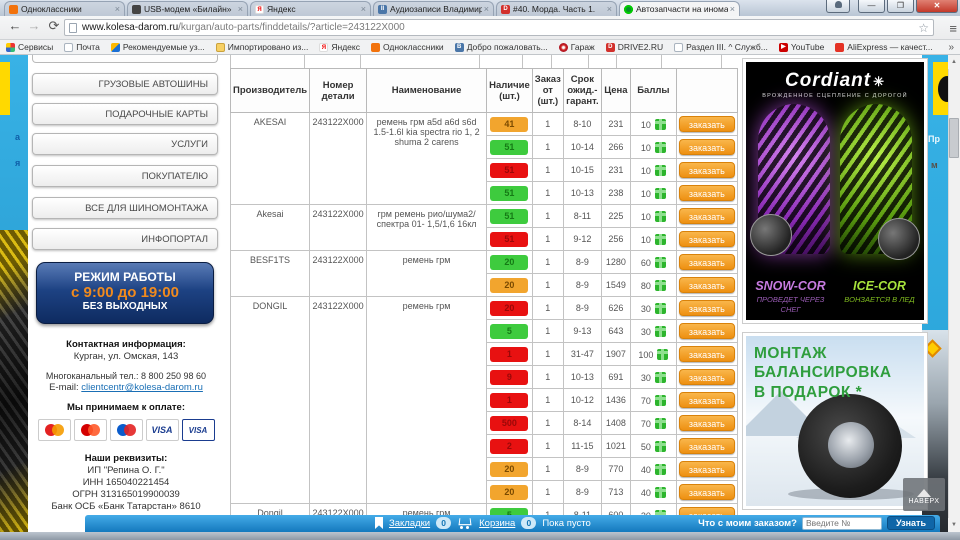  Describe the element at coordinates (835, 421) in the screenshot. I see `montage-ad-banner: МОНТАЖ БАЛАНСИРОВКА В ПОДАРОК *` at that location.